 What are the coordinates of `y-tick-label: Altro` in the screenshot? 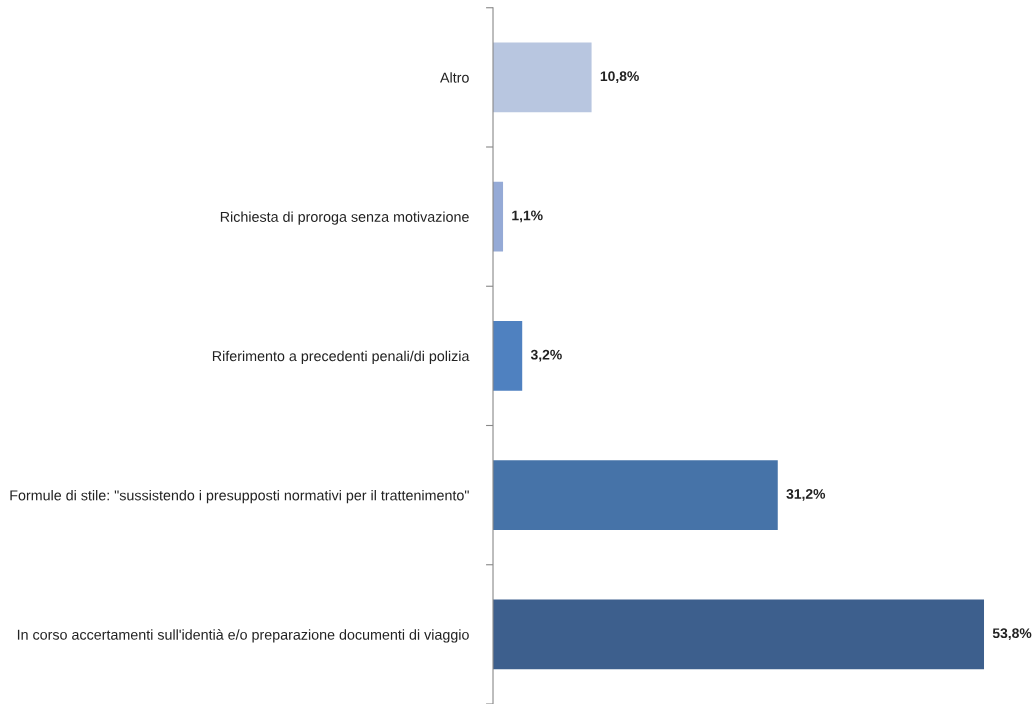 It's located at (454, 77).